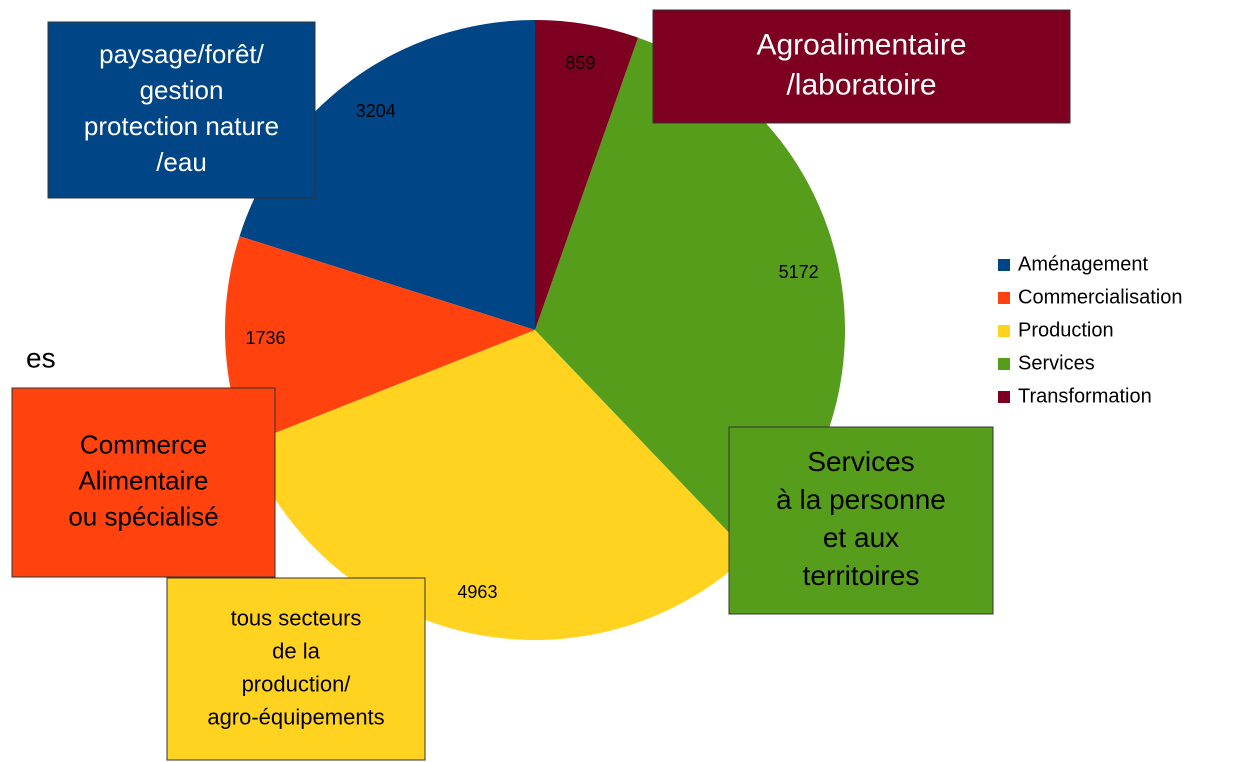  I want to click on callout-text: agro-équipements, so click(295, 716).